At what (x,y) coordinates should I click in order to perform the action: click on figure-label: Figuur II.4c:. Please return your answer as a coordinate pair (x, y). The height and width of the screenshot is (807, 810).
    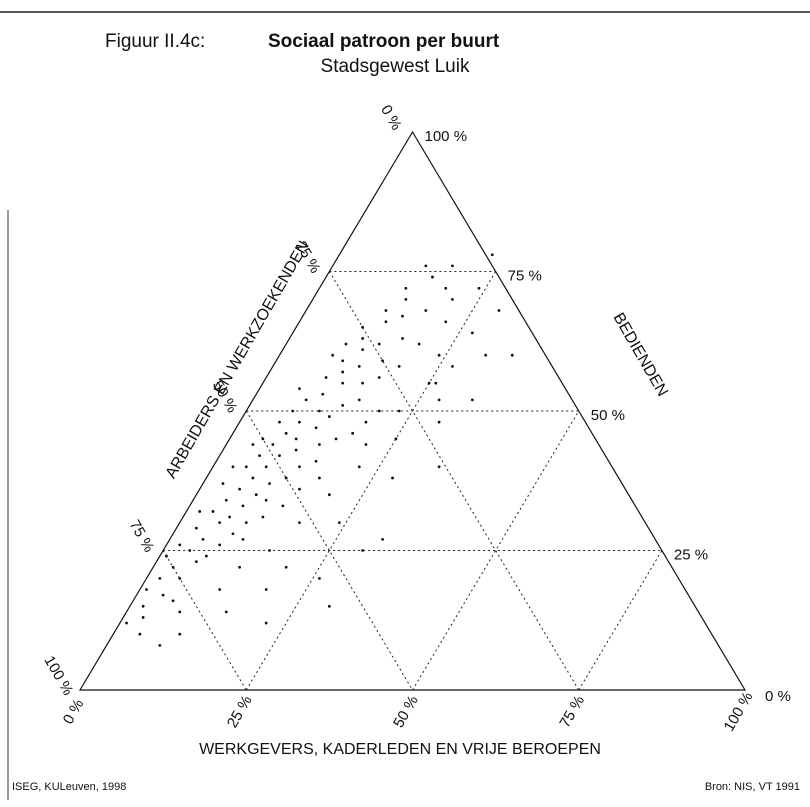
    Looking at the image, I should click on (155, 41).